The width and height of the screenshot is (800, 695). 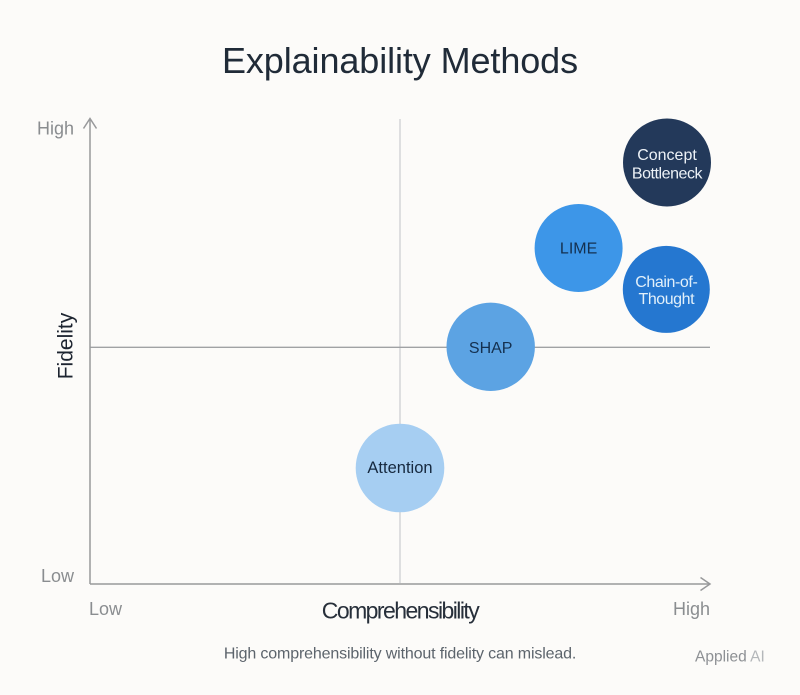 What do you see at coordinates (667, 155) in the screenshot?
I see `svg-text: Concept` at bounding box center [667, 155].